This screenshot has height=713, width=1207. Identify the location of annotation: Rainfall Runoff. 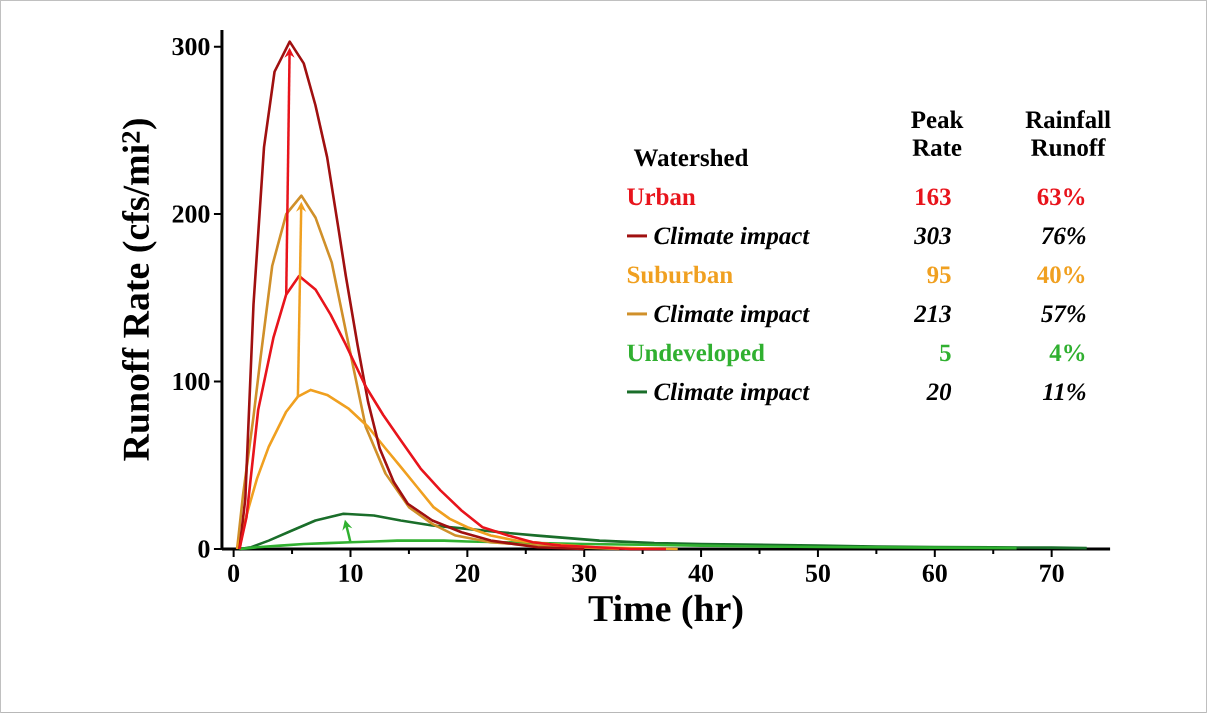
(1068, 133).